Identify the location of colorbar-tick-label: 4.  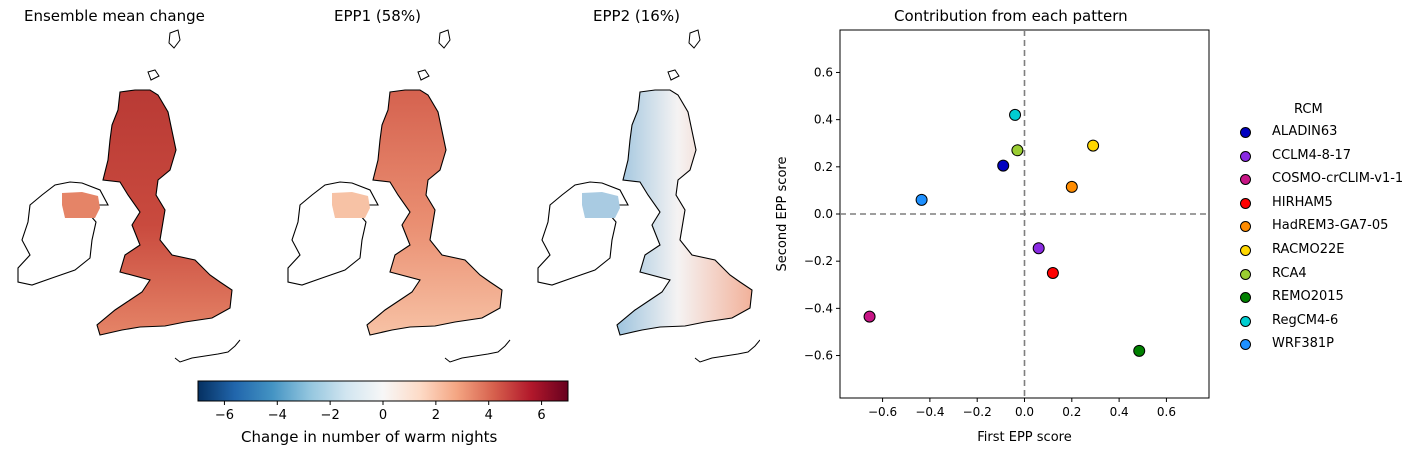
(489, 415).